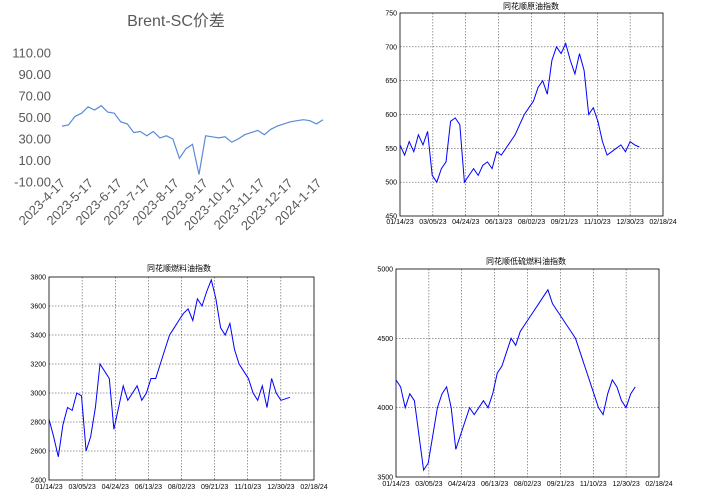  I want to click on y-tick-label: 3600, so click(38, 307).